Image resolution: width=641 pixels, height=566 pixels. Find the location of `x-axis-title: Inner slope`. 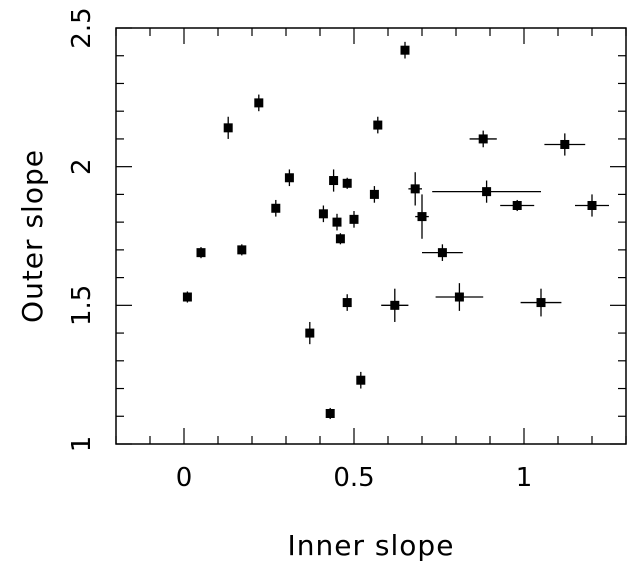

x-axis-title: Inner slope is located at coordinates (371, 545).